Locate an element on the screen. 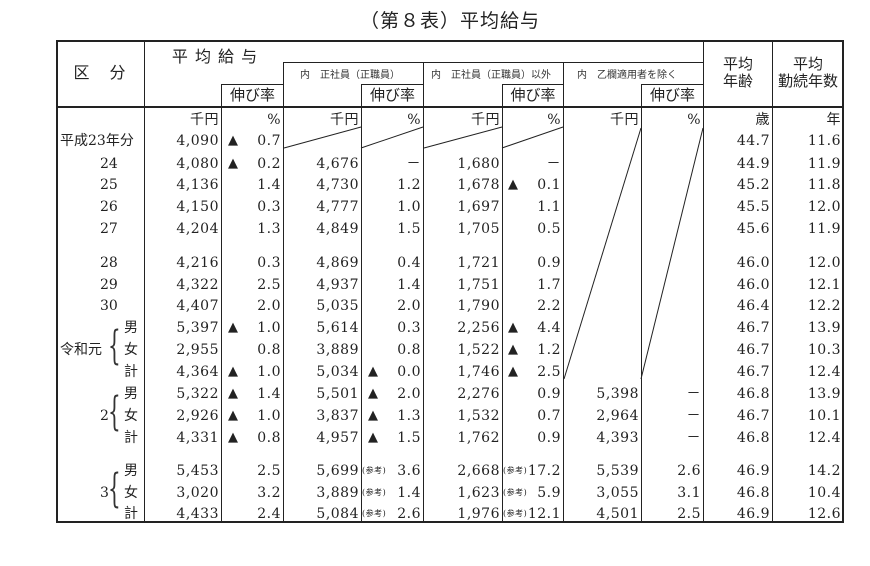 The image size is (870, 566). regular-rate: 0.8 is located at coordinates (409, 350).